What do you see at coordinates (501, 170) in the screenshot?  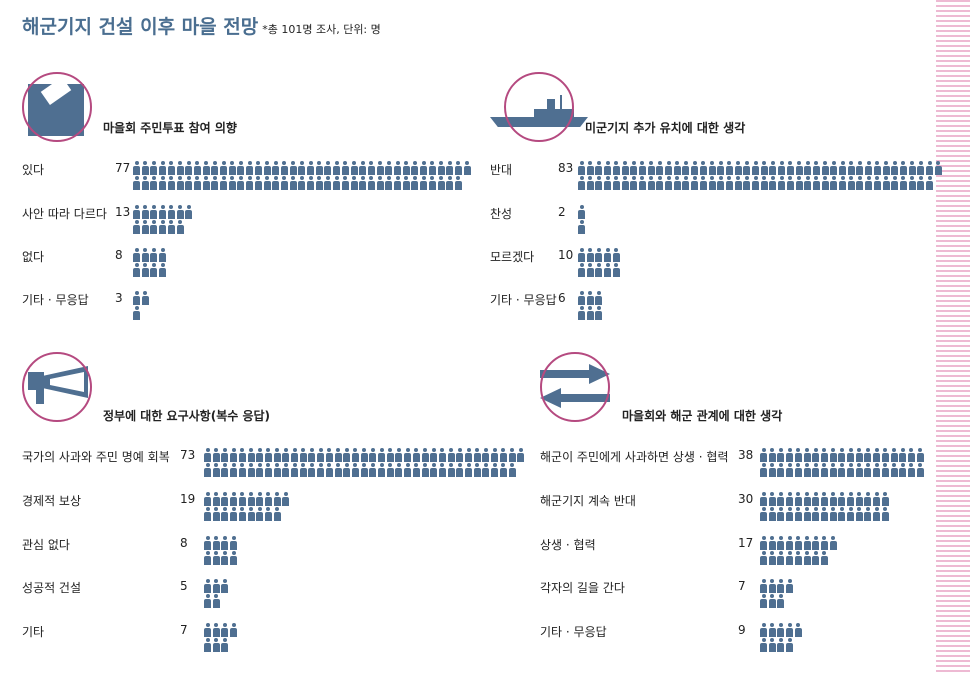 I see `row-label: 반대` at bounding box center [501, 170].